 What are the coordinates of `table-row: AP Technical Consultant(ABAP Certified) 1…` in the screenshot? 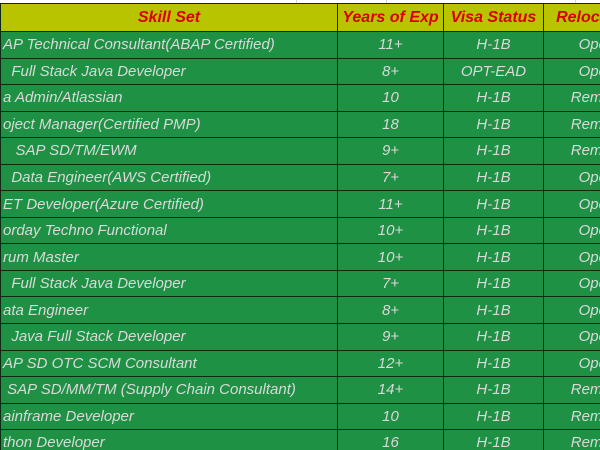 It's located at (300, 45).